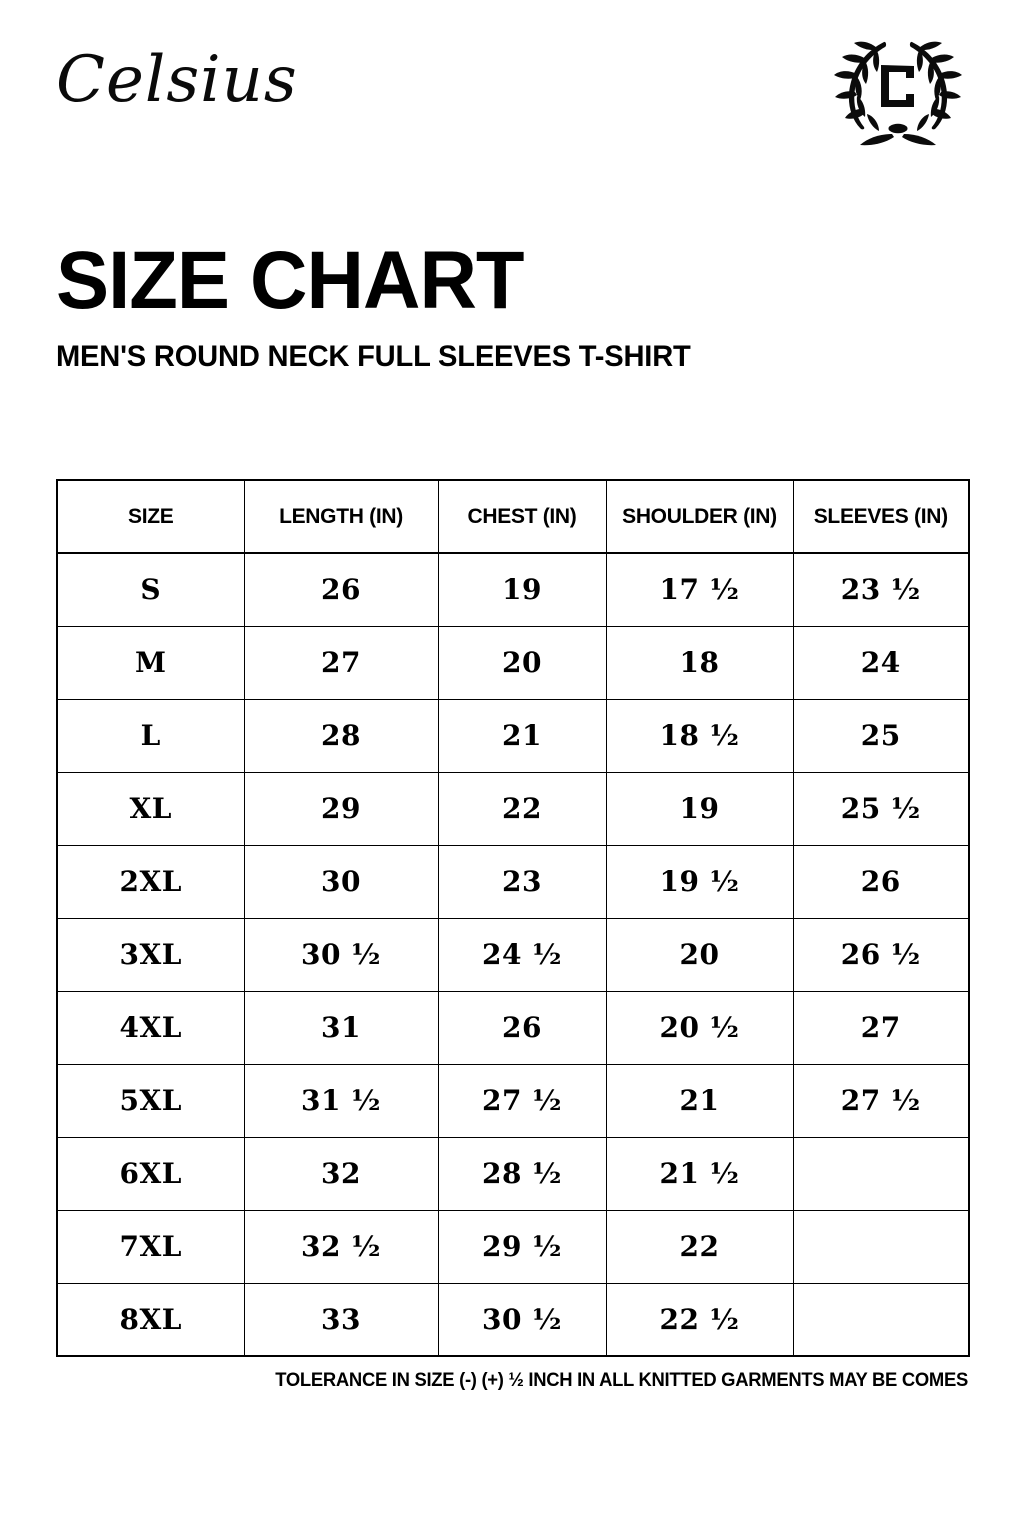 The width and height of the screenshot is (1024, 1536). I want to click on cell-chest: 29 ½, so click(522, 1246).